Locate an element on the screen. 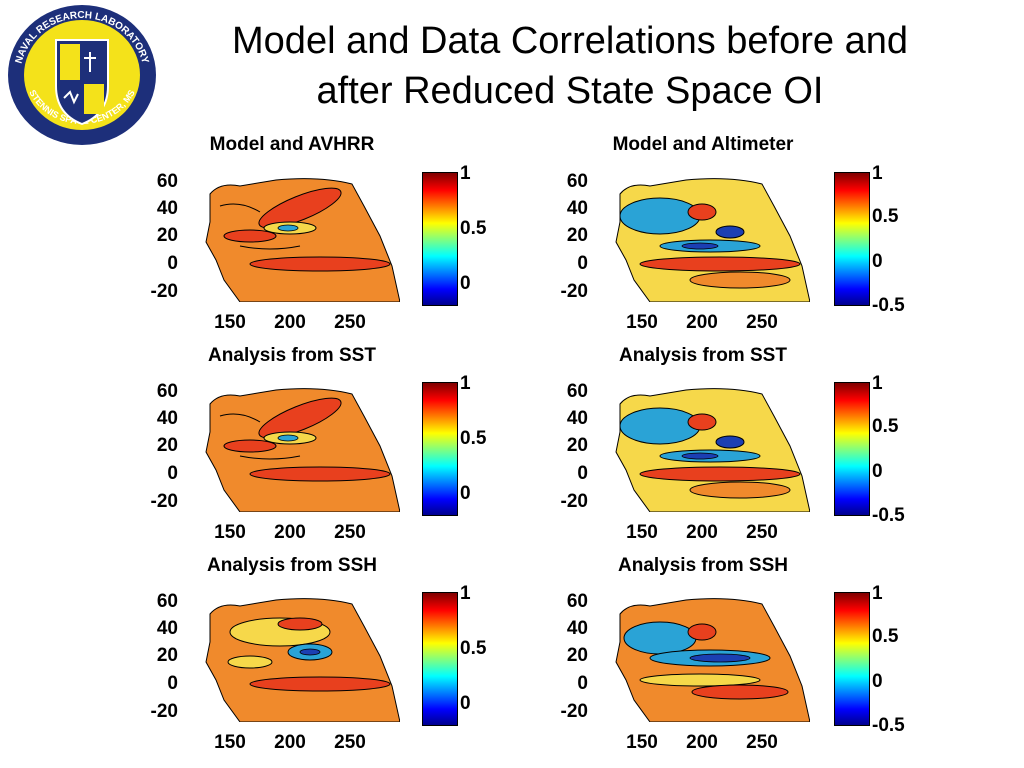 Image resolution: width=1024 pixels, height=768 pixels. correlation-map-analysis-ssh is located at coordinates (302, 660).